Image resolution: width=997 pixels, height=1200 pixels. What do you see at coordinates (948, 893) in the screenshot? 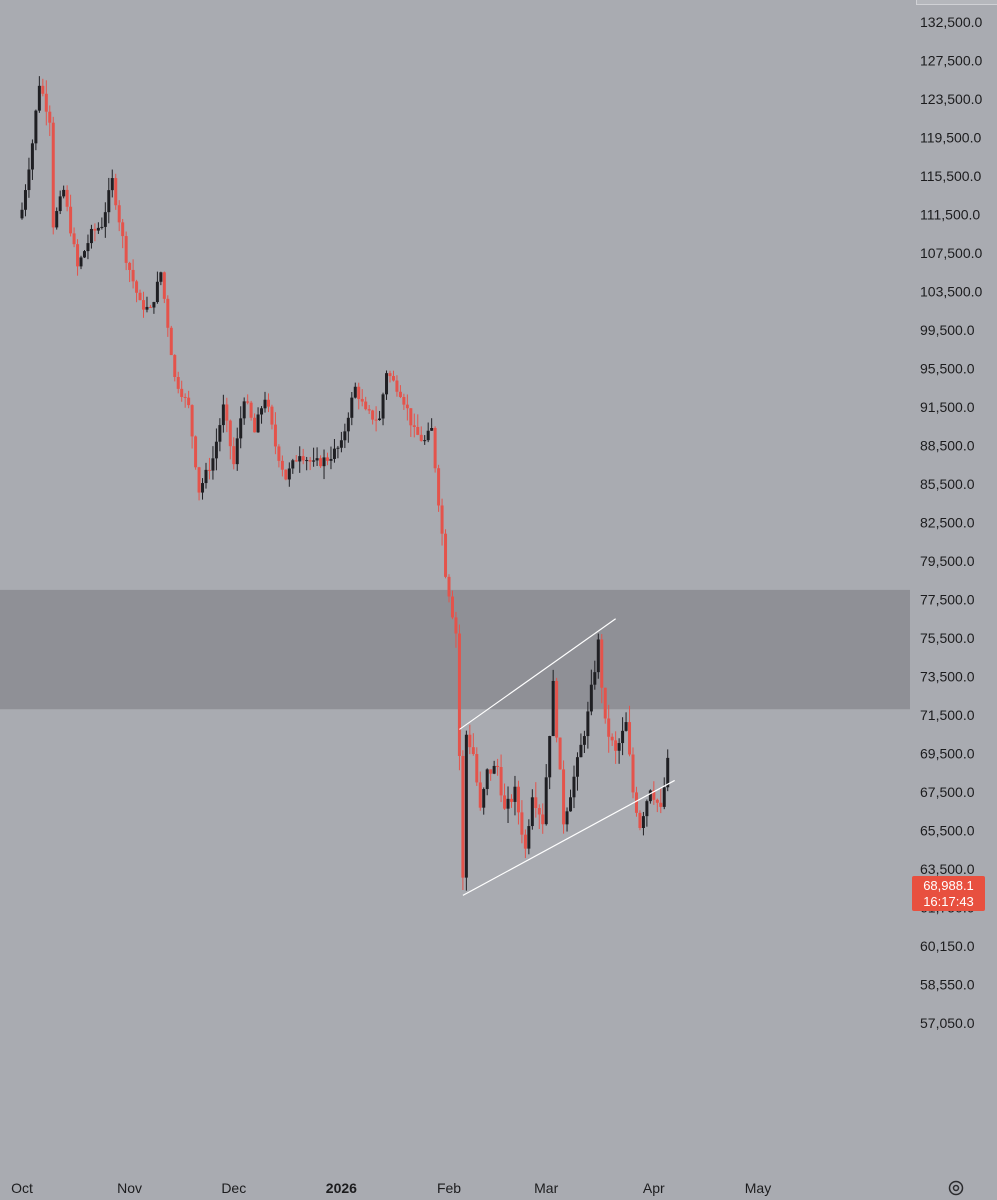
I see `last-price-badge: 68,988.1 16:17:43` at bounding box center [948, 893].